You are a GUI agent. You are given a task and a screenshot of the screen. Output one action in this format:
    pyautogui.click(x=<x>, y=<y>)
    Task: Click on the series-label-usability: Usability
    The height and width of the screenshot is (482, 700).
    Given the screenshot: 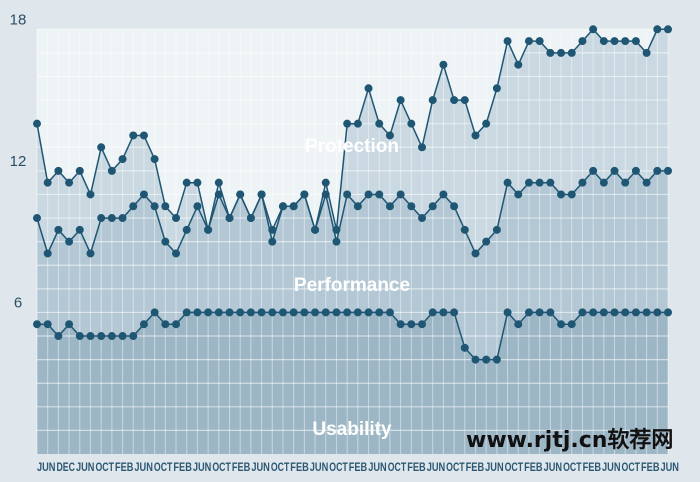 What is the action you would take?
    pyautogui.click(x=352, y=429)
    